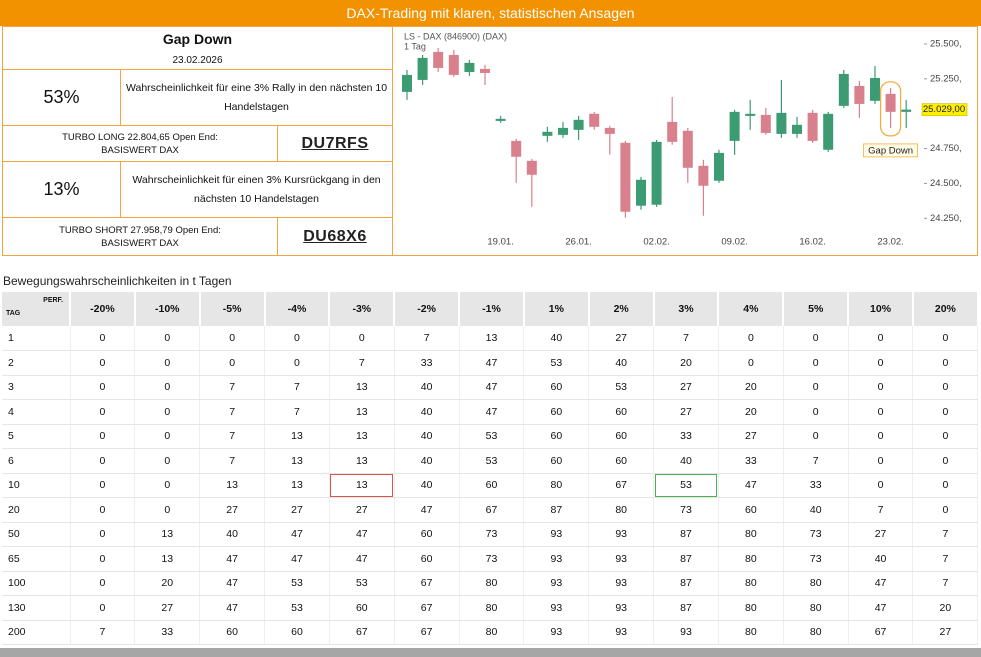 This screenshot has width=981, height=657. Describe the element at coordinates (36, 412) in the screenshot. I see `day-cell: 4` at that location.